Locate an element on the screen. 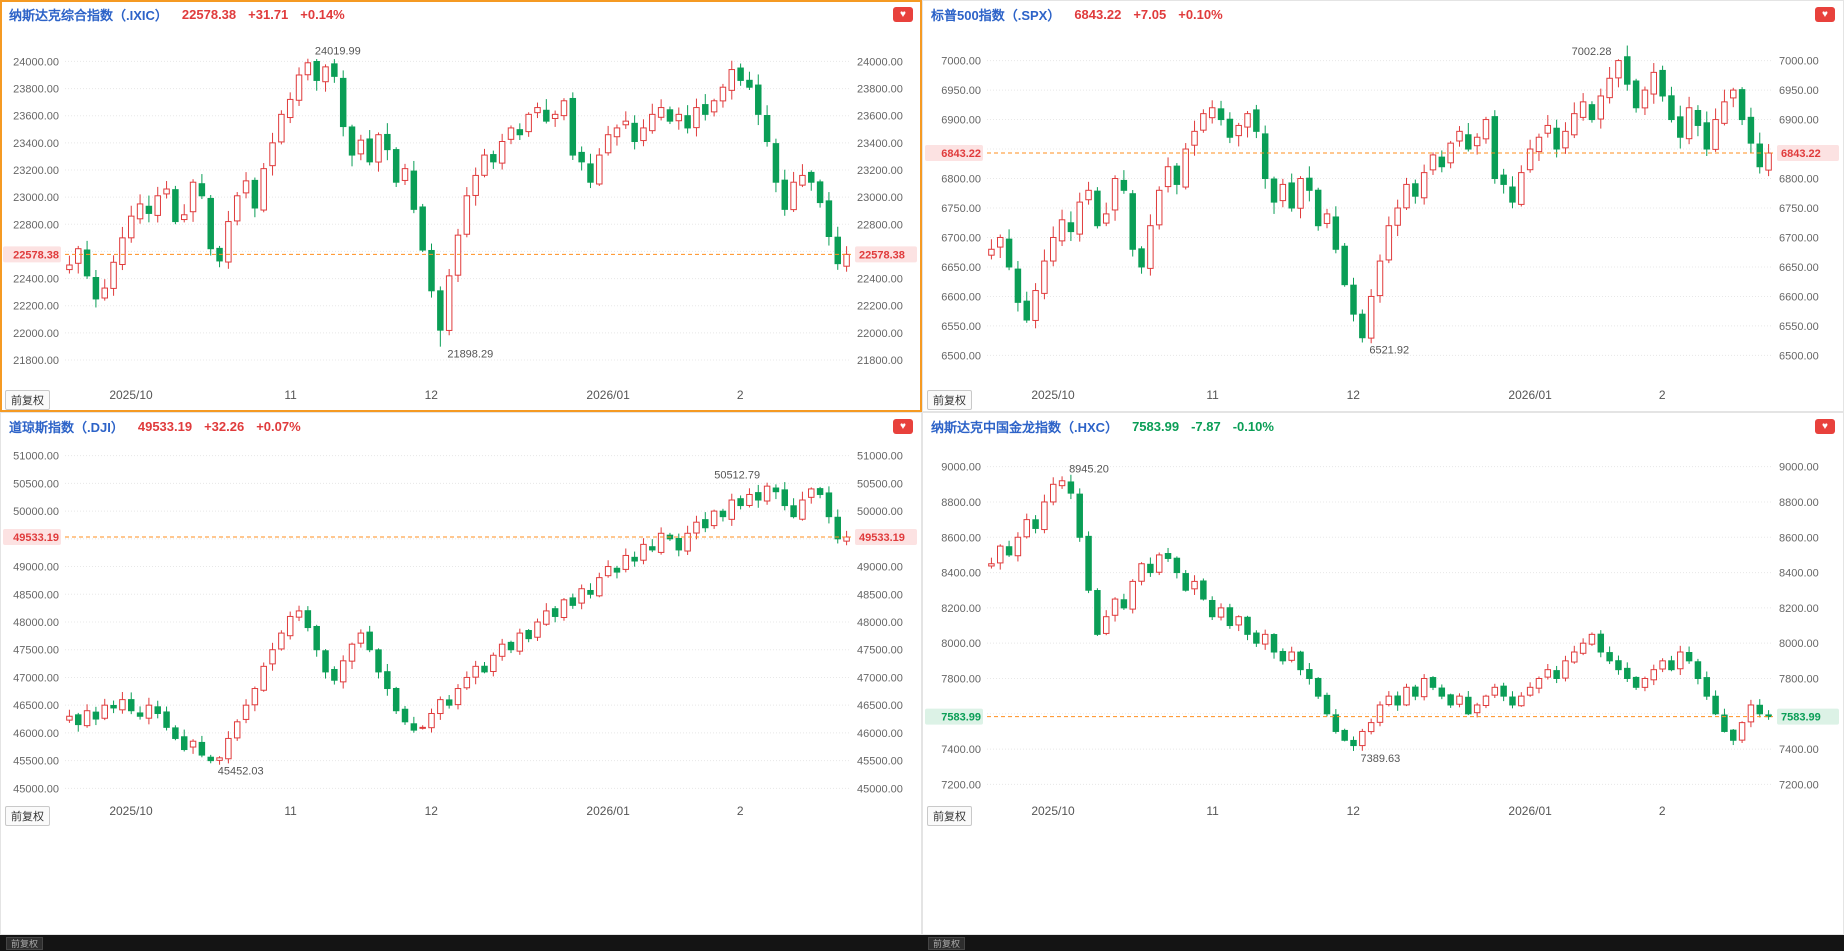  panel-header: 标普500指数 （.SPX） 6843.22 +7.05 +0.10% ♥ is located at coordinates (1383, 14).